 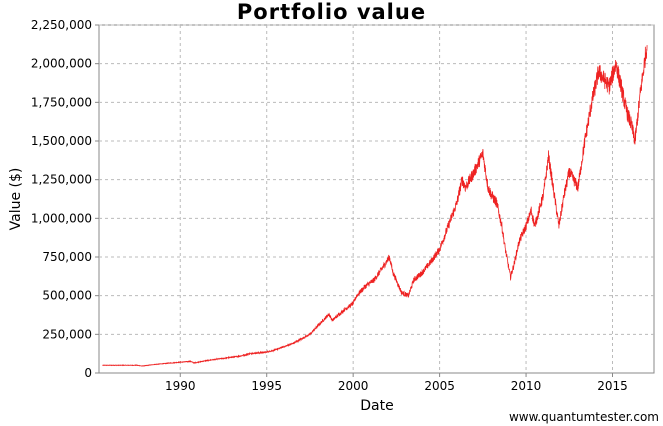 What do you see at coordinates (526, 386) in the screenshot?
I see `x-tick-label: 2010` at bounding box center [526, 386].